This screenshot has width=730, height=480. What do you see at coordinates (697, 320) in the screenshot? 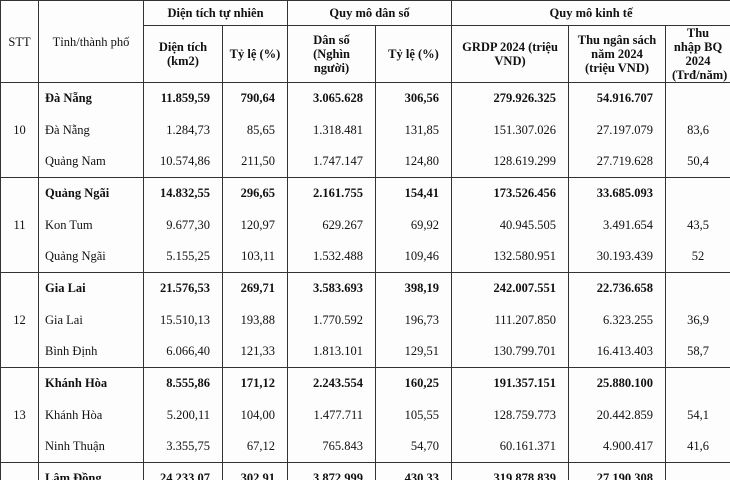
I see `value-cell: 36,9` at bounding box center [697, 320].